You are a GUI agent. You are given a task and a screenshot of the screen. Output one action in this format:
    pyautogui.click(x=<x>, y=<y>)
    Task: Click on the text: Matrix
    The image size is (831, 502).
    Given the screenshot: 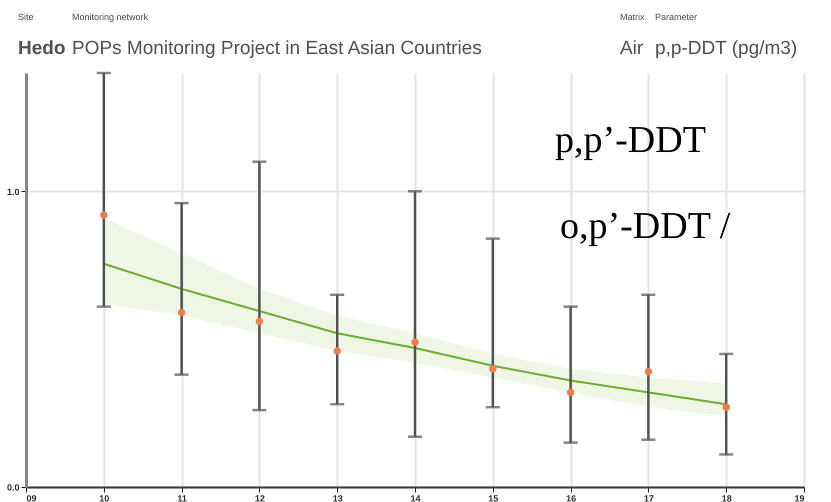 What is the action you would take?
    pyautogui.click(x=632, y=17)
    